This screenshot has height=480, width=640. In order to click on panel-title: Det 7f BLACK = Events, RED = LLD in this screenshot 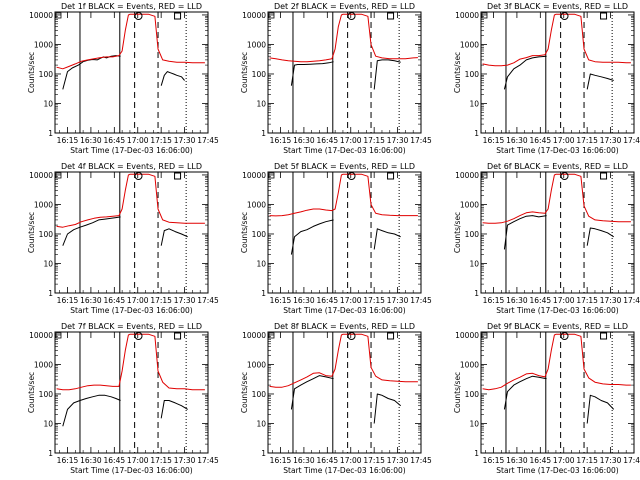, I will do `click(131, 326)`.